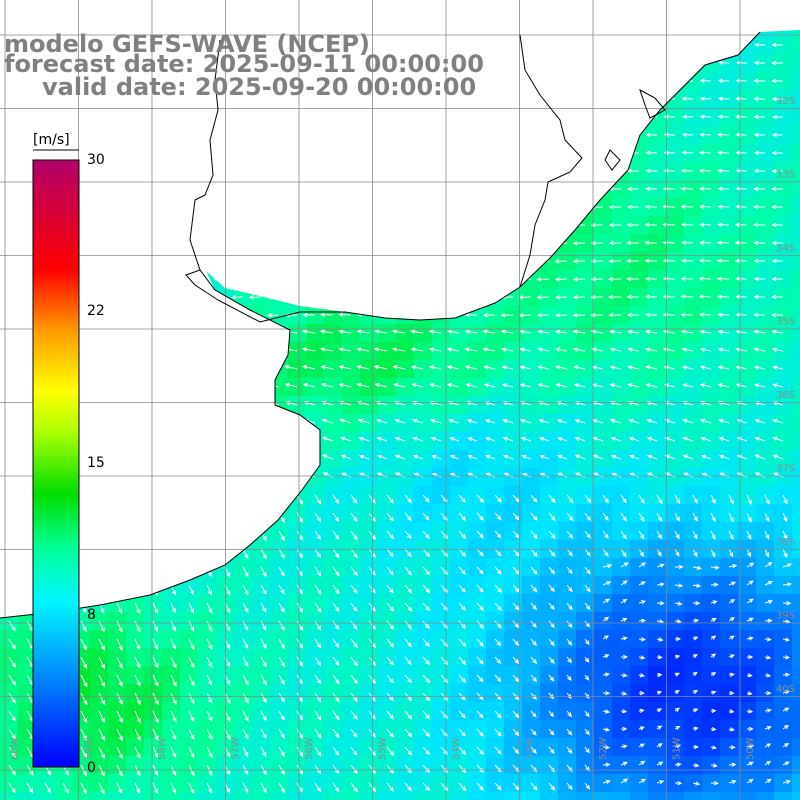  Describe the element at coordinates (96, 463) in the screenshot. I see `colorbar-tick-15: 15` at that location.